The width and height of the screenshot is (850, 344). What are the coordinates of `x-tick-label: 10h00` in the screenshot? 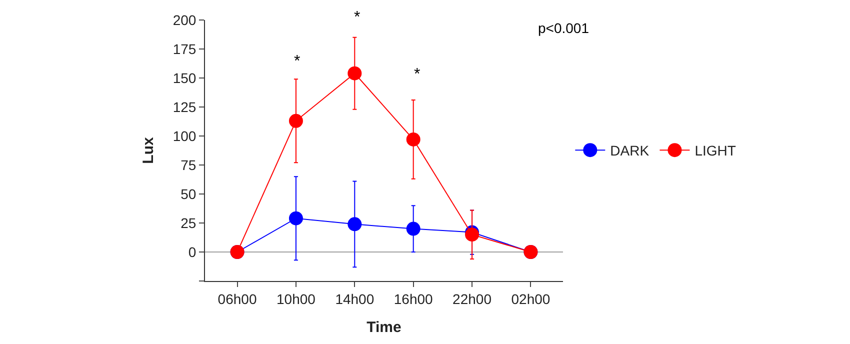 It's located at (296, 298).